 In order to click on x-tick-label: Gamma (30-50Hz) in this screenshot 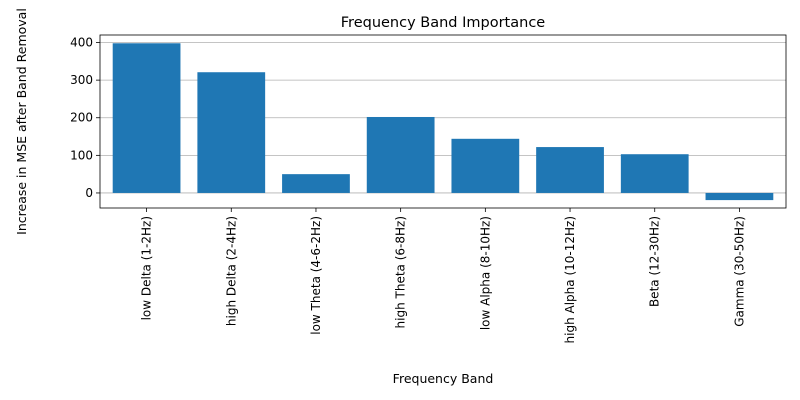, I will do `click(739, 271)`.